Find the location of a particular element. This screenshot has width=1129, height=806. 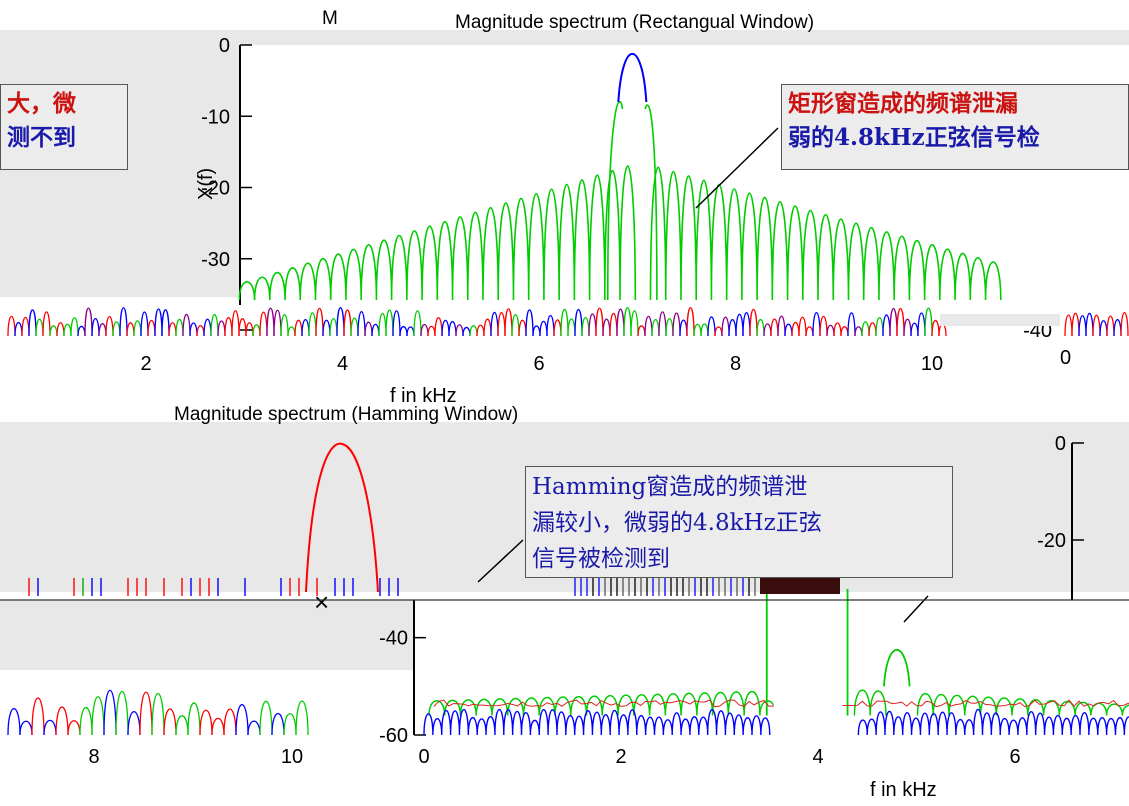

left-x-tick-label: 10 is located at coordinates (292, 757).